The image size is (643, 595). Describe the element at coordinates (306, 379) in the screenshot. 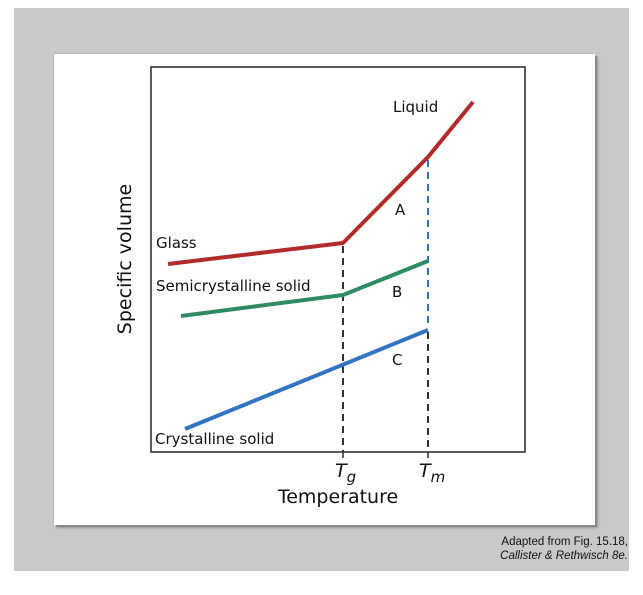

I see `crystalline-curve` at that location.